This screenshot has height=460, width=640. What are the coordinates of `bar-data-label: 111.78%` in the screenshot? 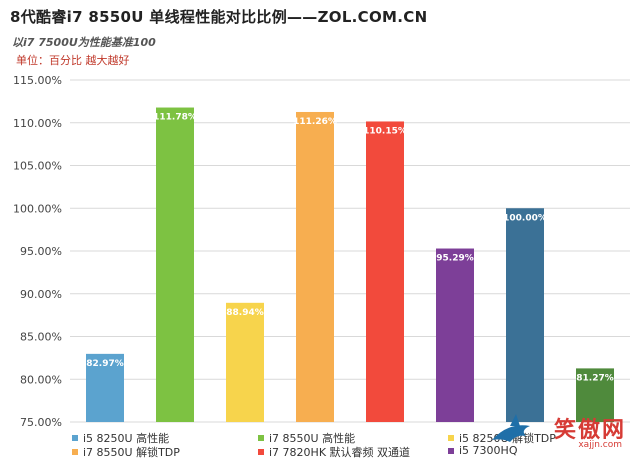 It's located at (175, 118).